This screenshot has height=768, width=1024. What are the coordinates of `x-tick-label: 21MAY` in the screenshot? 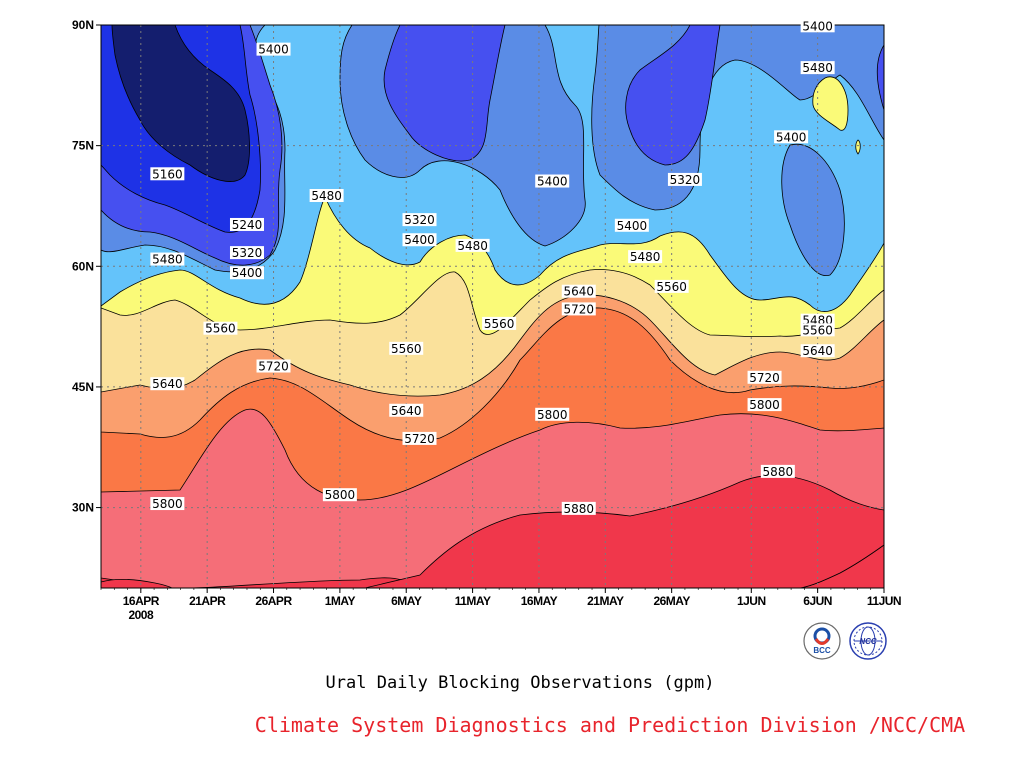 It's located at (605, 601).